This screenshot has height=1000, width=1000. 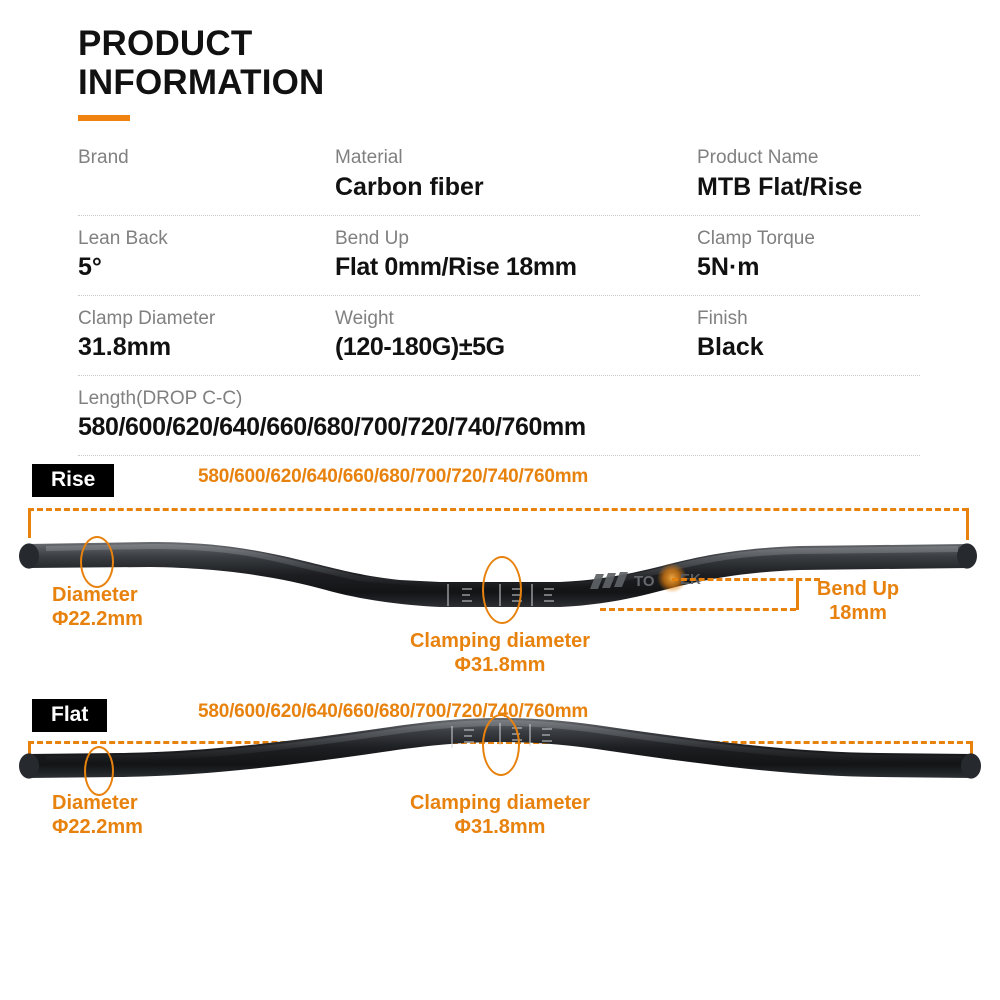 What do you see at coordinates (29, 556) in the screenshot?
I see `rise-bar-cap-left` at bounding box center [29, 556].